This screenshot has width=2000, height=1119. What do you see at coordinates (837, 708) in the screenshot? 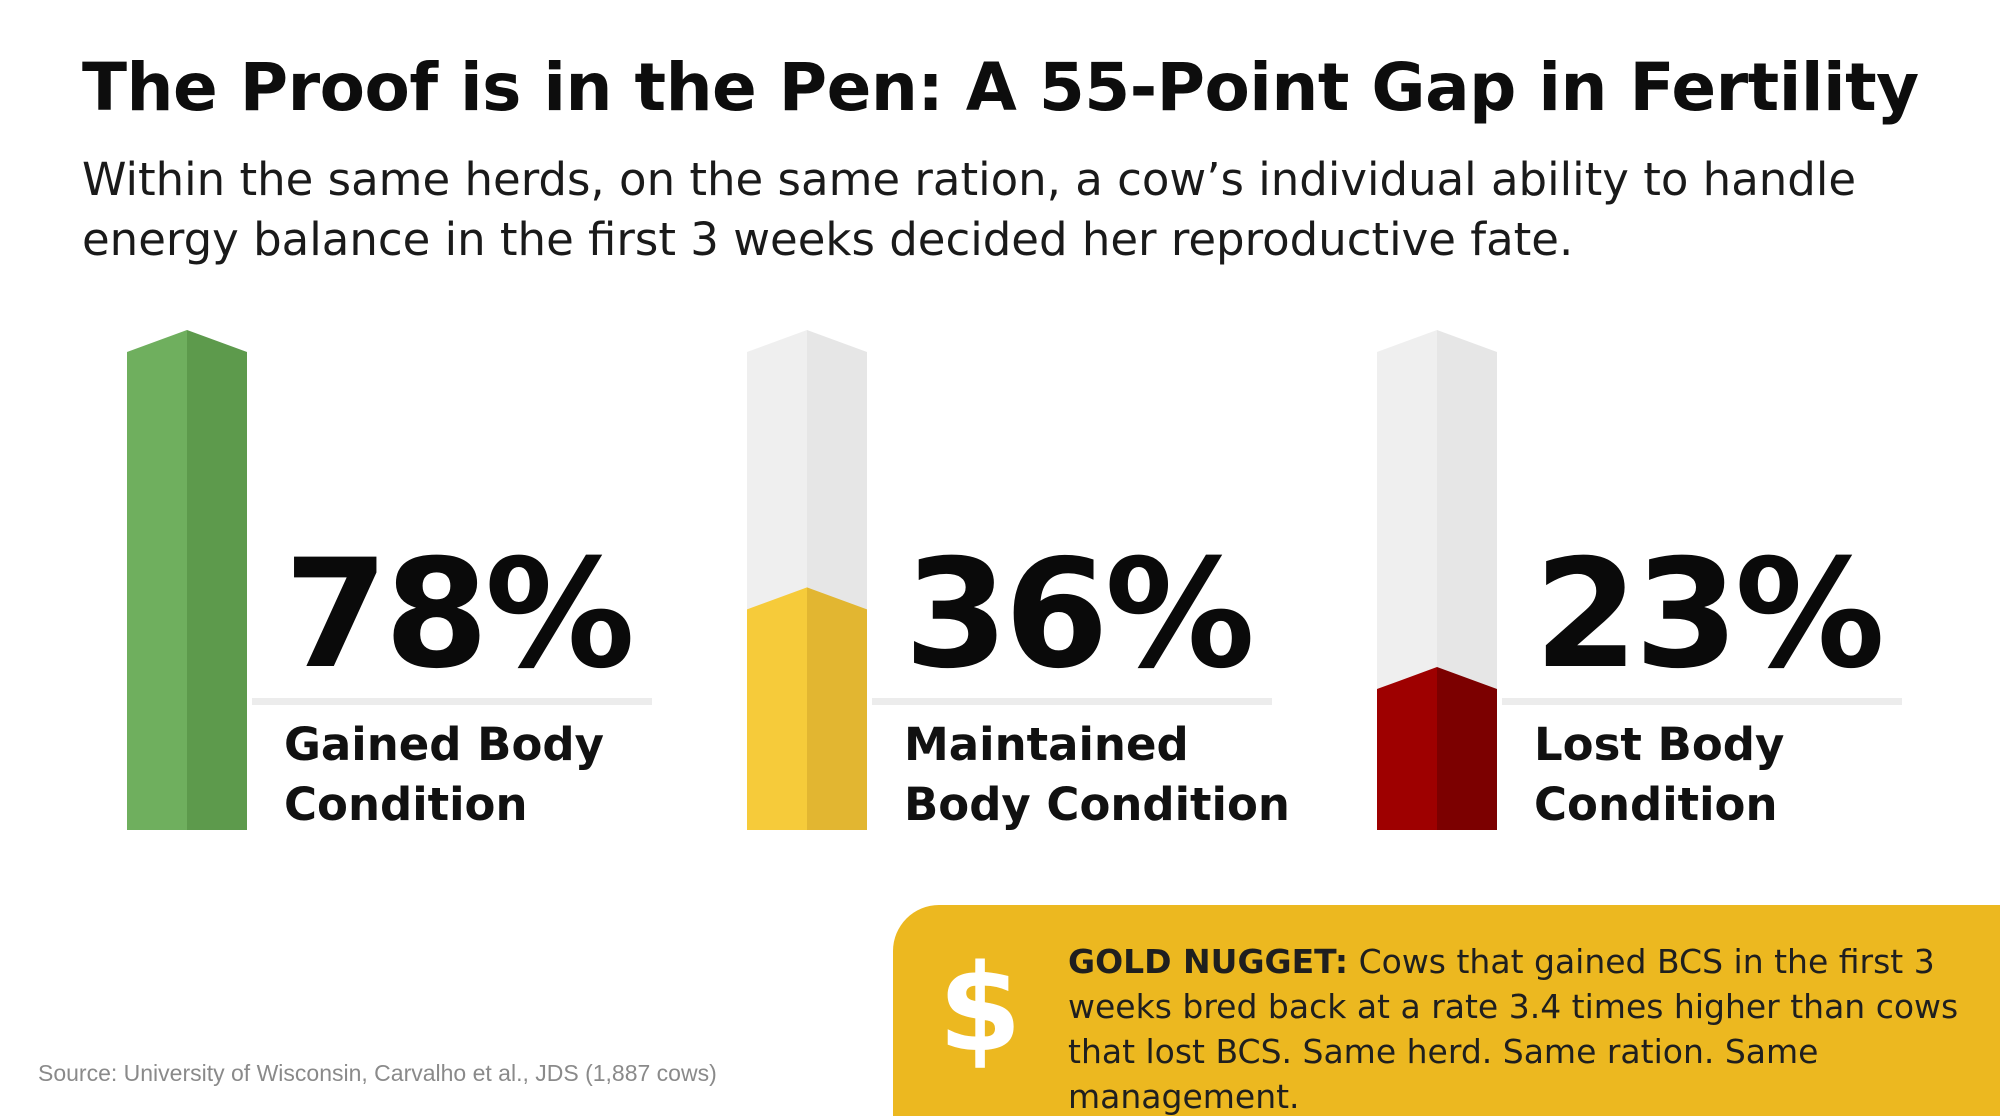
I see `bar-maintained-right` at bounding box center [837, 708].